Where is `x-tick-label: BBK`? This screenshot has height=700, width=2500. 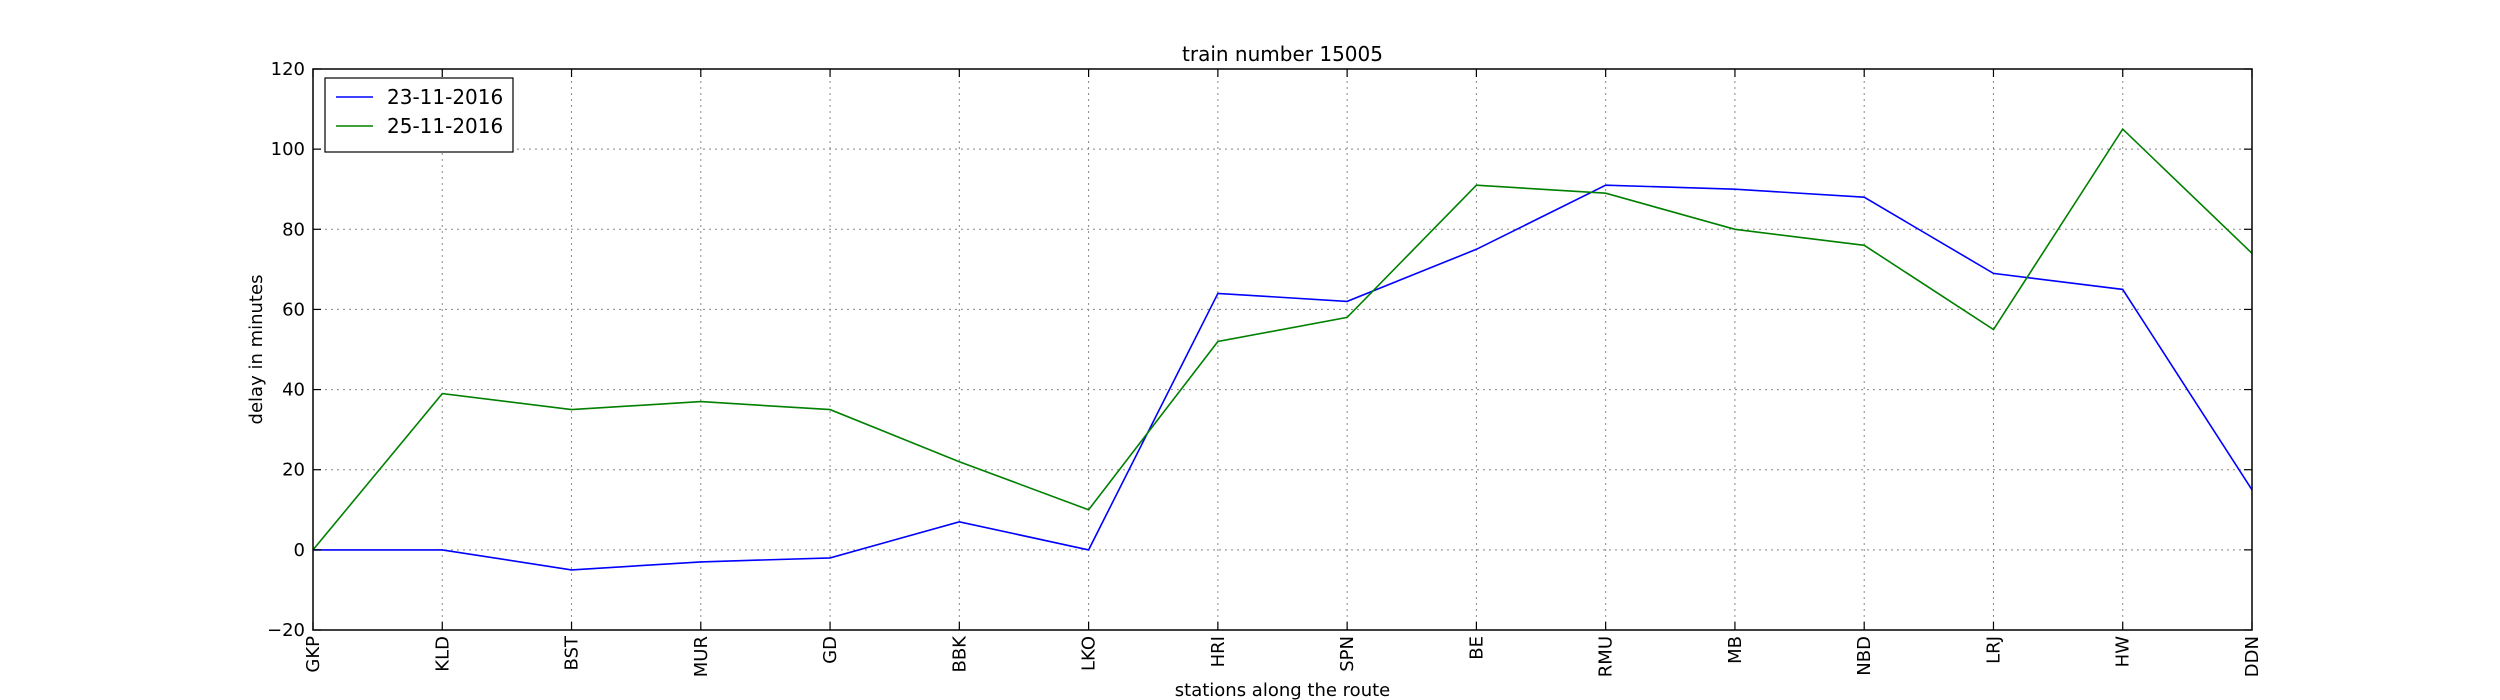
x-tick-label: BBK is located at coordinates (959, 654).